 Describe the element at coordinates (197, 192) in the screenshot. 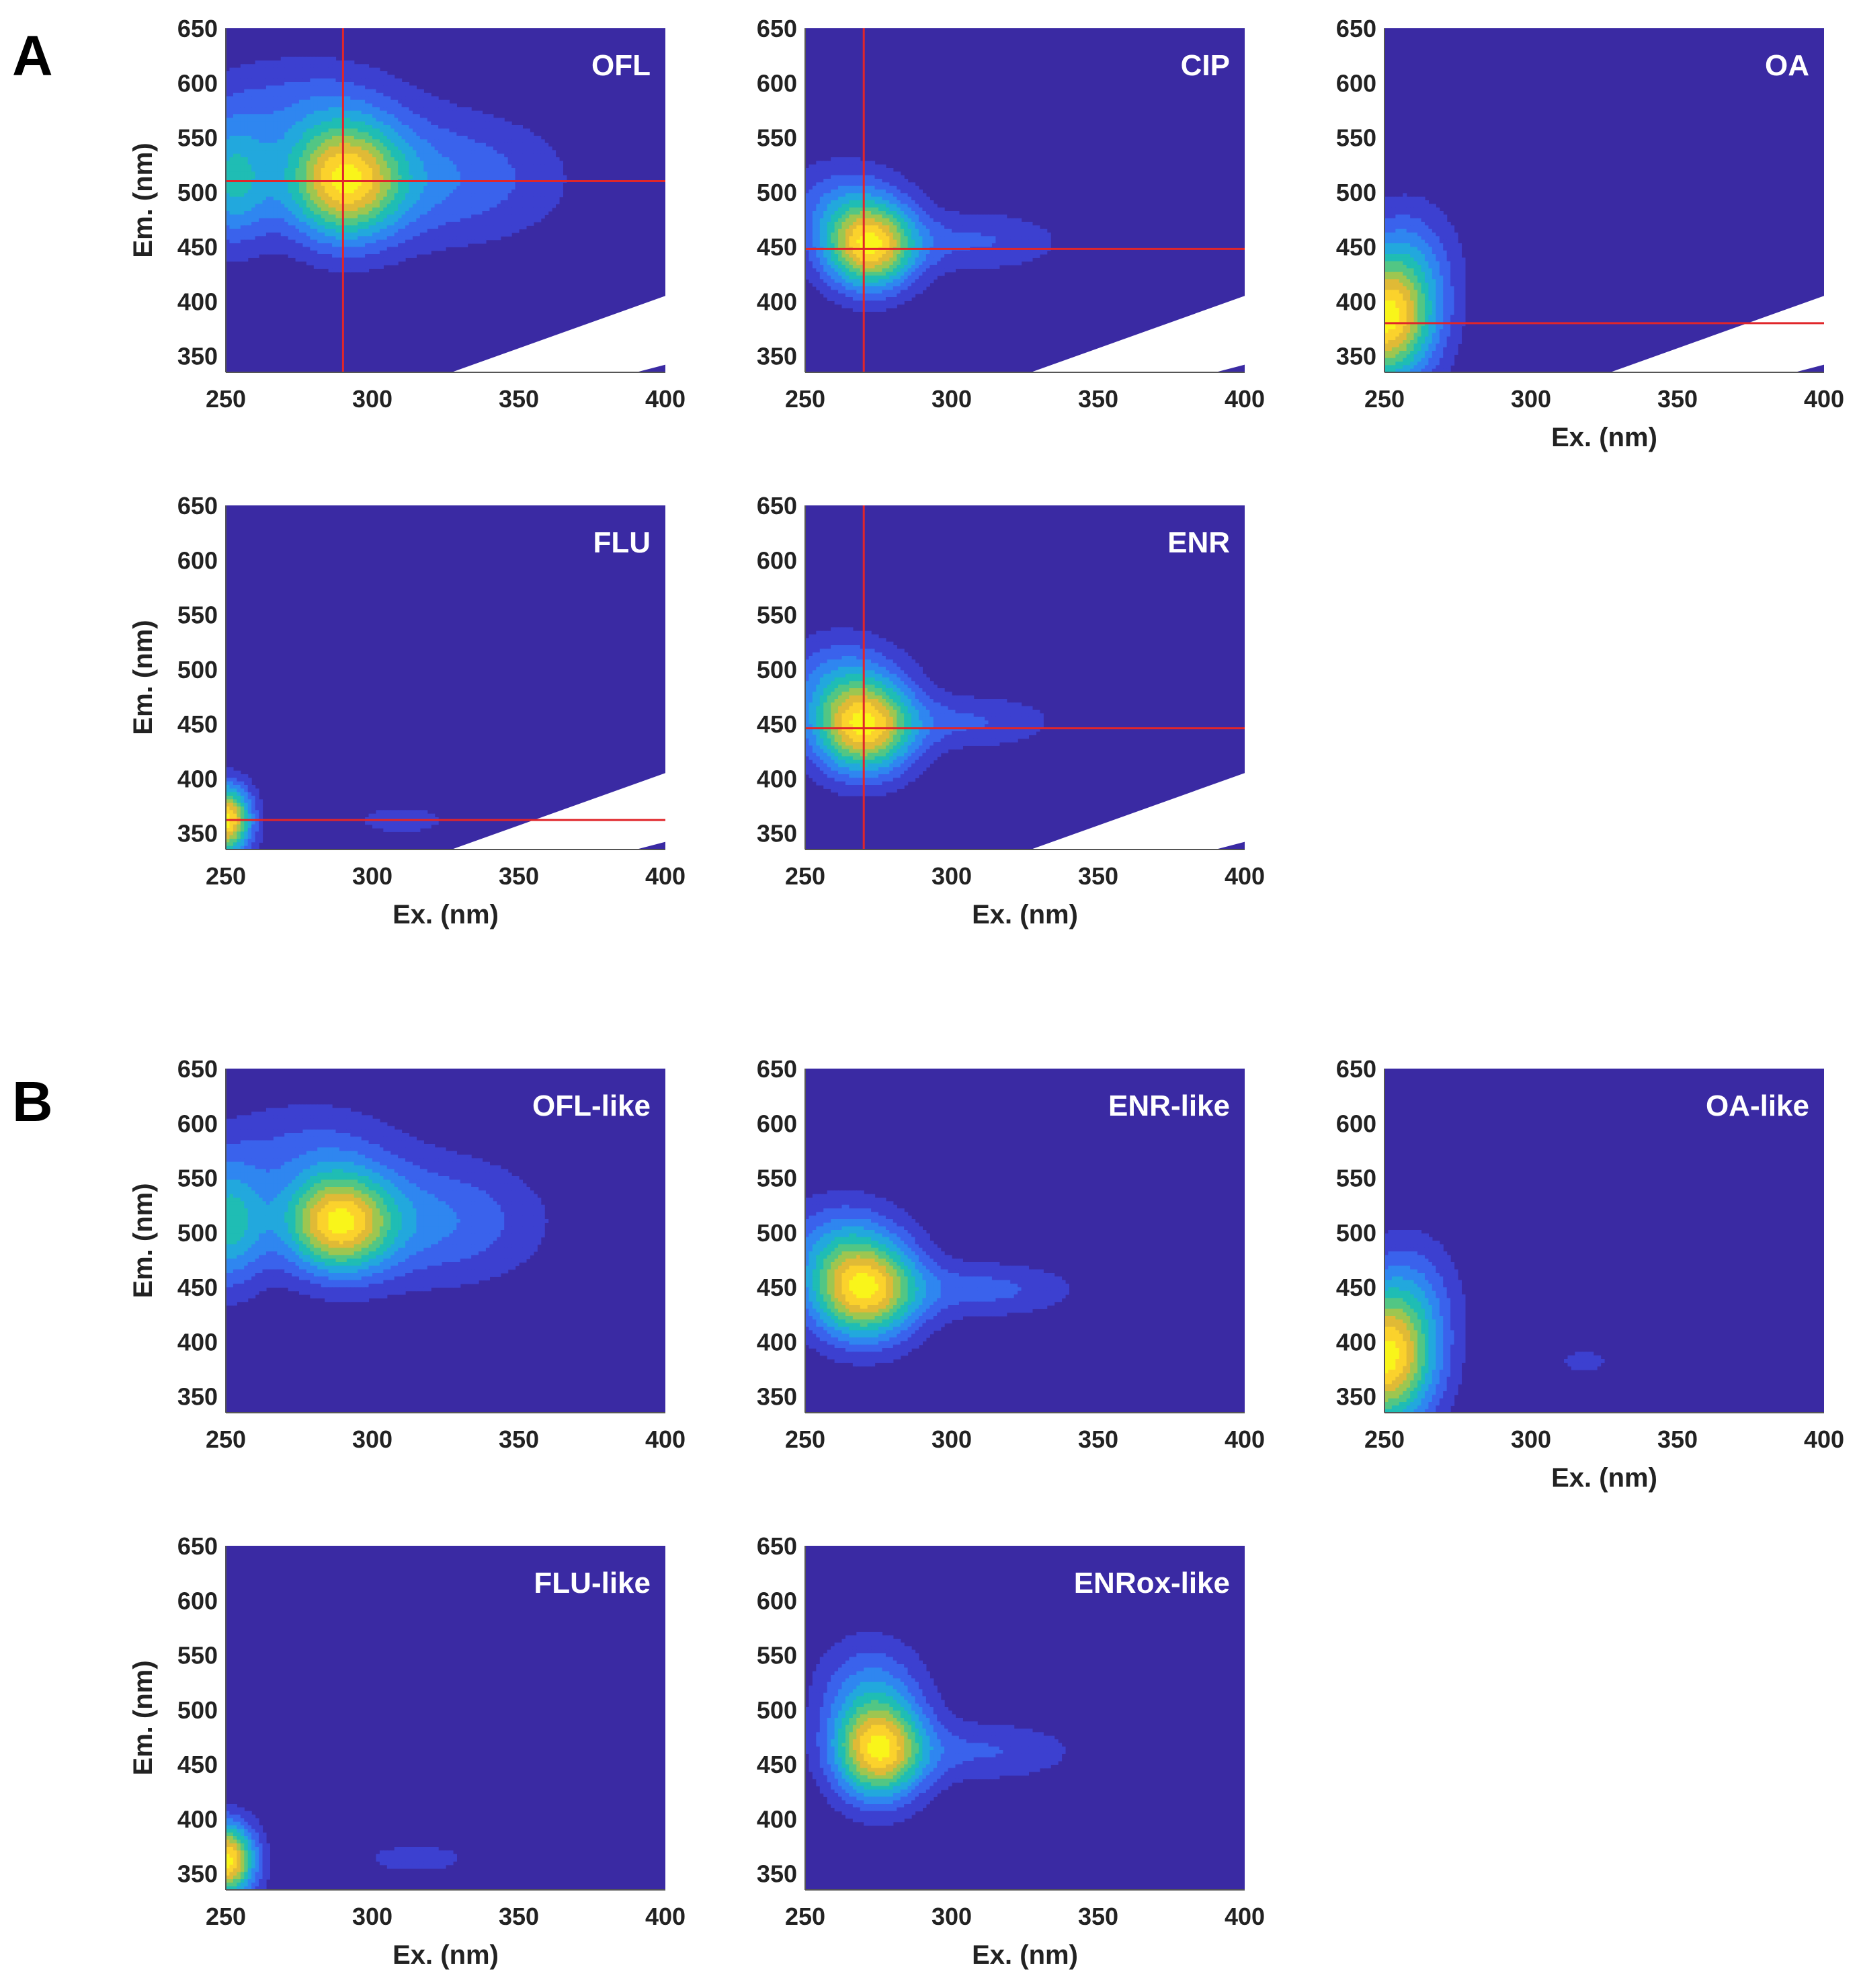

I see `y-tick-label: 500` at that location.